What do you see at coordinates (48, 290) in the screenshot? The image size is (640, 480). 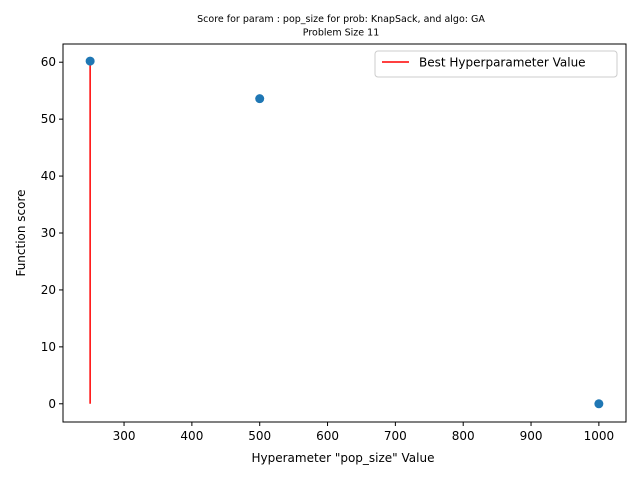 I see `y-tick-label: 20` at bounding box center [48, 290].